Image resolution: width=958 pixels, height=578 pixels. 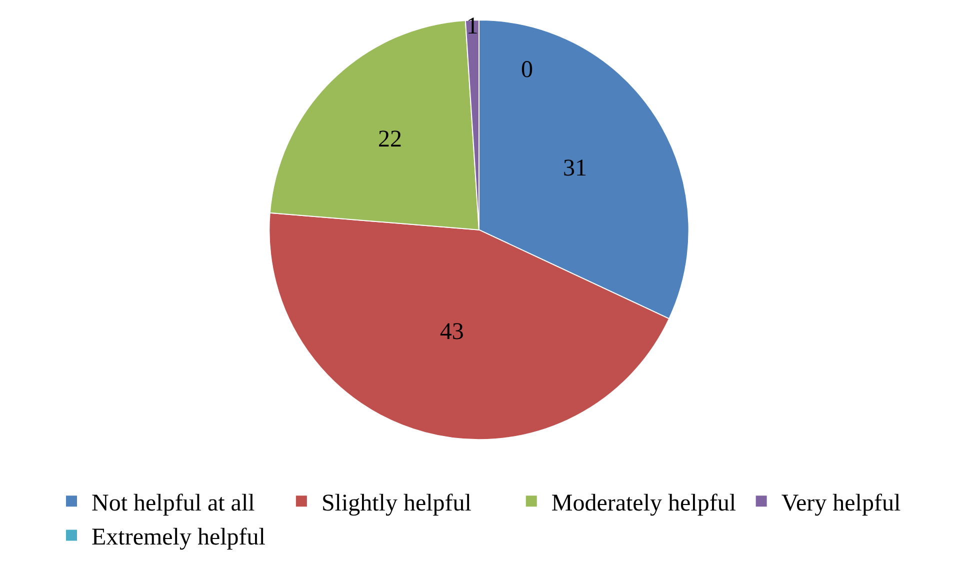 What do you see at coordinates (179, 537) in the screenshot?
I see `legend-label: Extremely helpful` at bounding box center [179, 537].